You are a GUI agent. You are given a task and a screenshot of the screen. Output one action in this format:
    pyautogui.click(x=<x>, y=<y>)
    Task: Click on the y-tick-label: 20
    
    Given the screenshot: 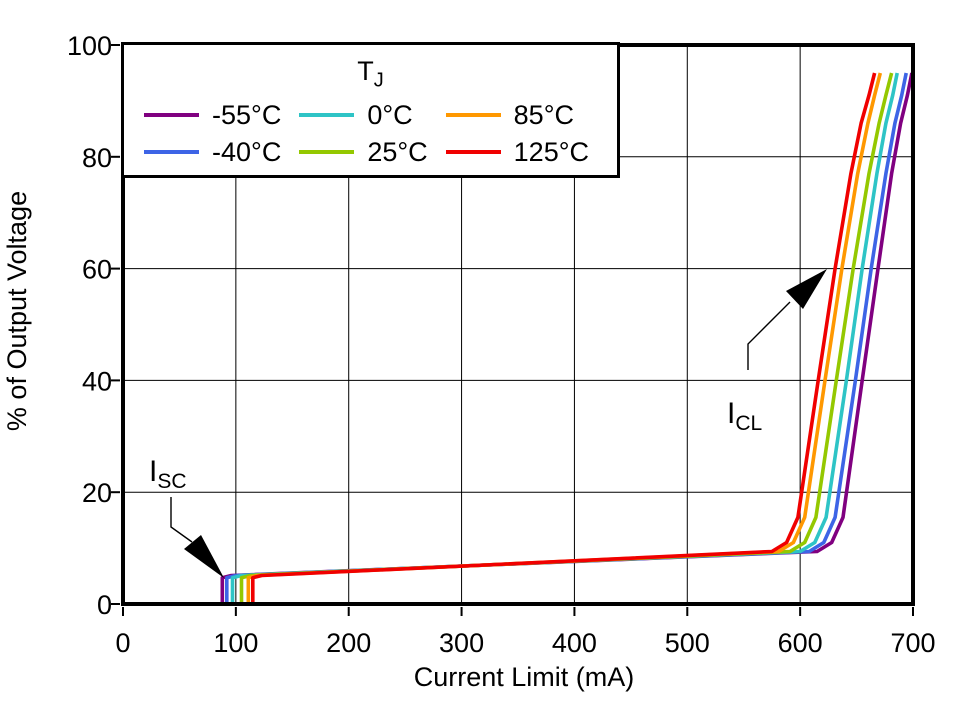 What is the action you would take?
    pyautogui.click(x=97, y=493)
    